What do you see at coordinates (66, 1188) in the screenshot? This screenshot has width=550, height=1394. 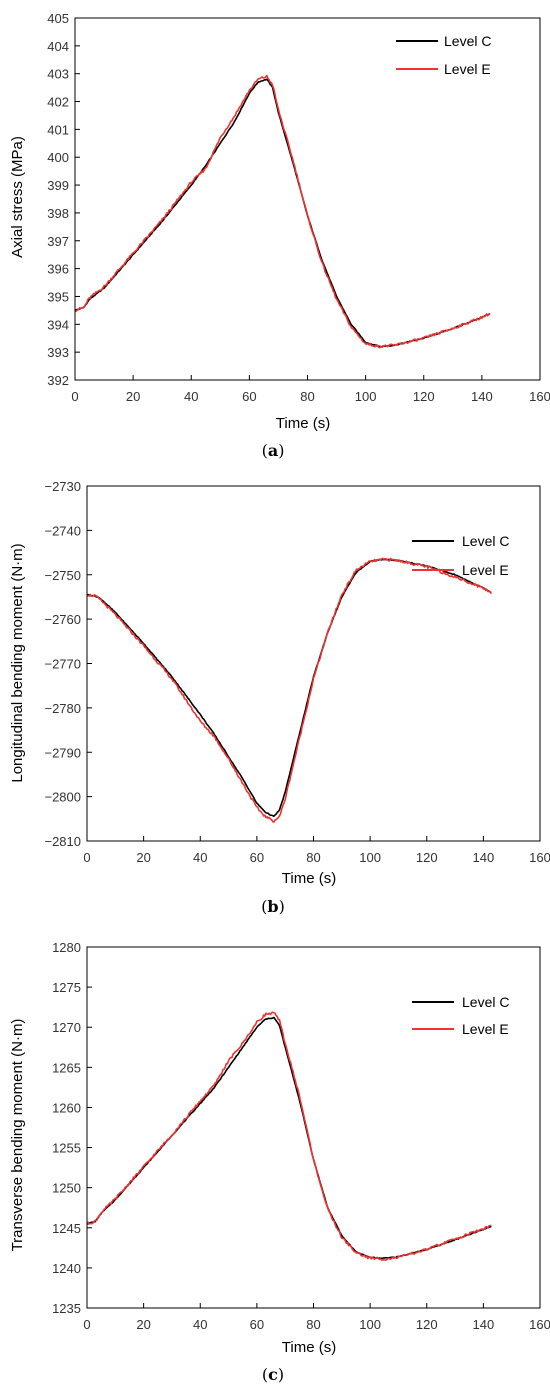 I see `y-tick-label-c: 1250` at bounding box center [66, 1188].